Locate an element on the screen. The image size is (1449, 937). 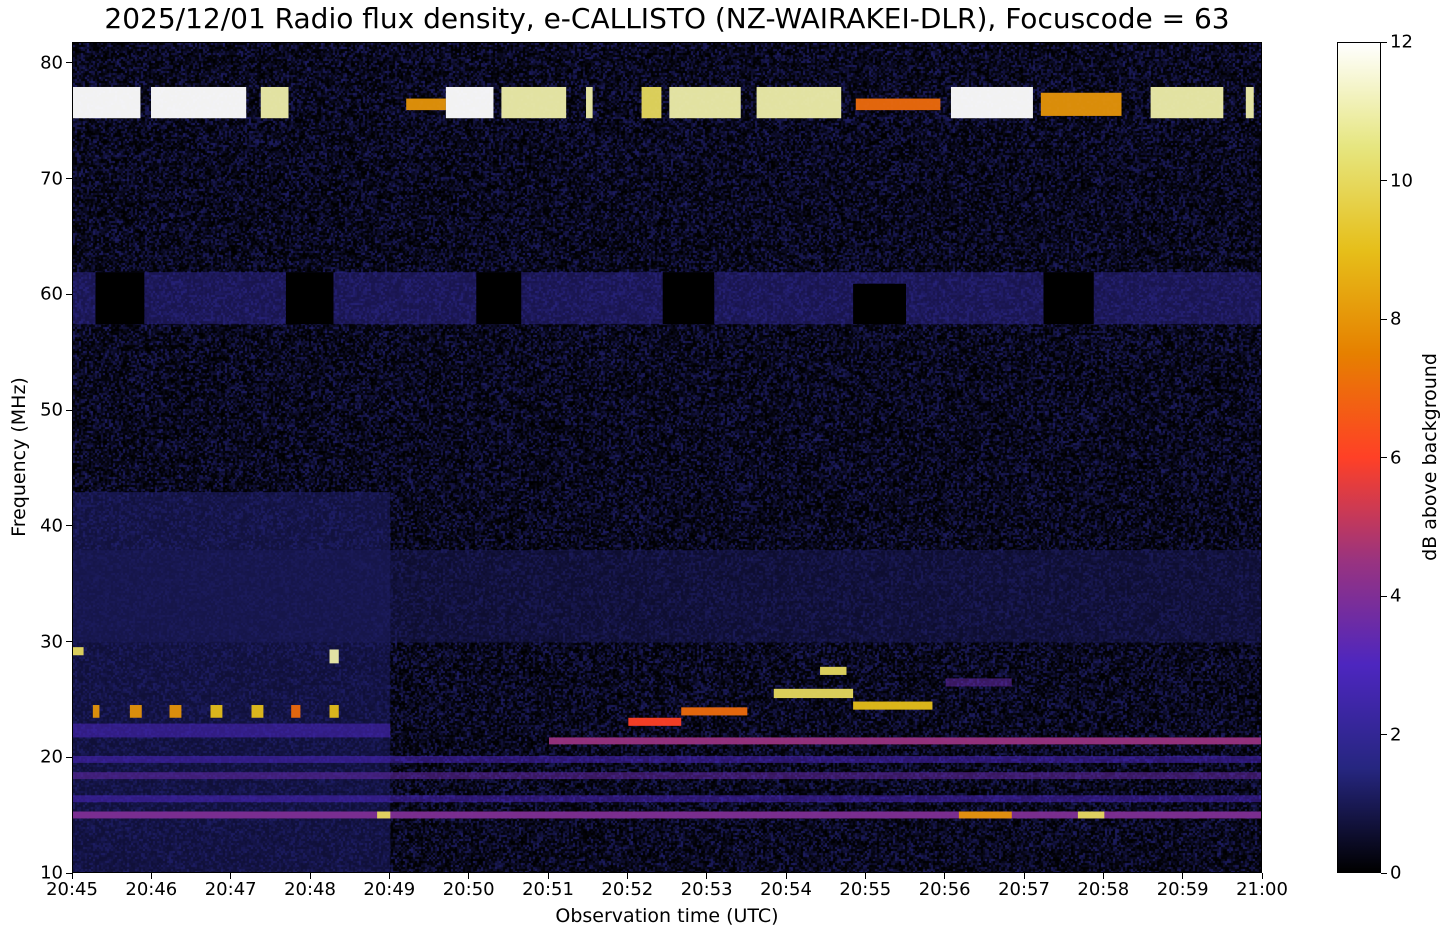
colorbar-tick-label: 6 is located at coordinates (1396, 457).